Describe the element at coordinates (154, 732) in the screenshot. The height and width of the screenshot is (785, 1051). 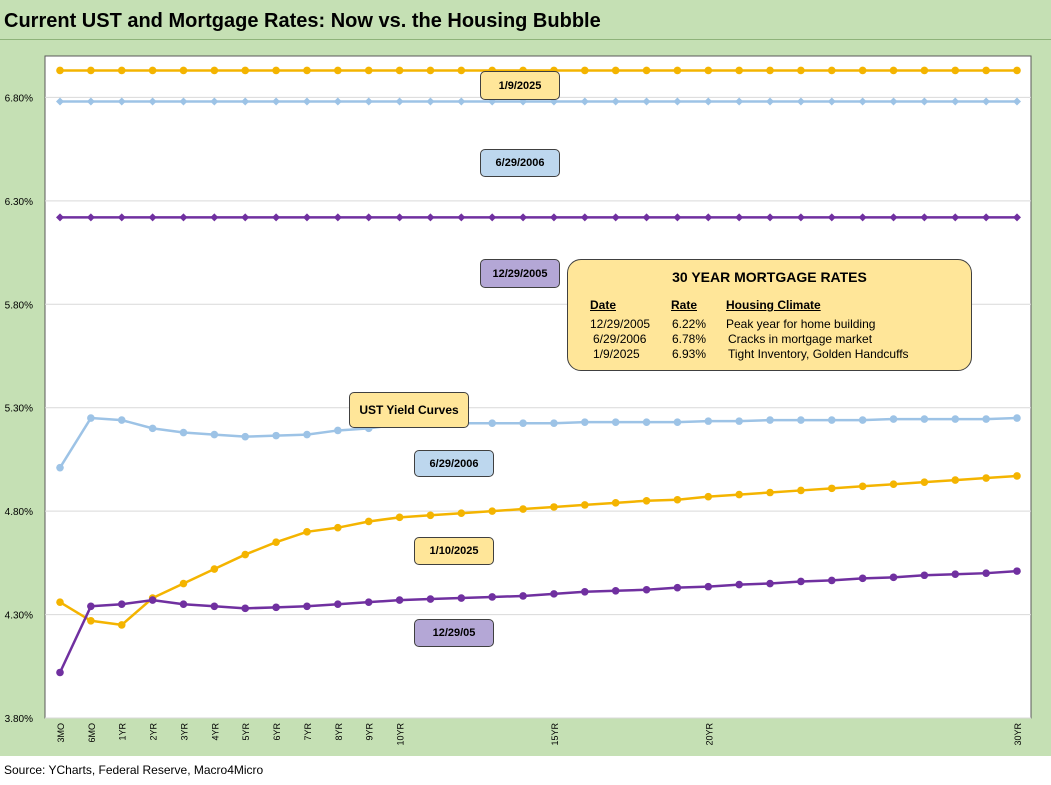
I see `x-tick-label: 2YR` at that location.